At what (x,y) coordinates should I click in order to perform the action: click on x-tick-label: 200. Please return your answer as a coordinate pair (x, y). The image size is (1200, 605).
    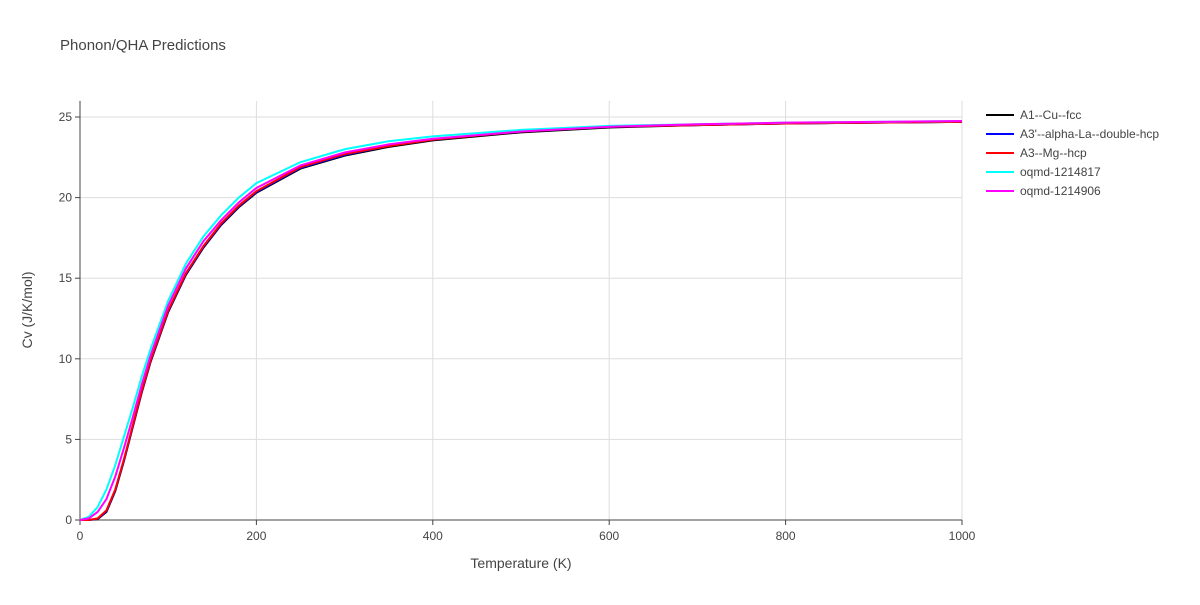
    Looking at the image, I should click on (256, 536).